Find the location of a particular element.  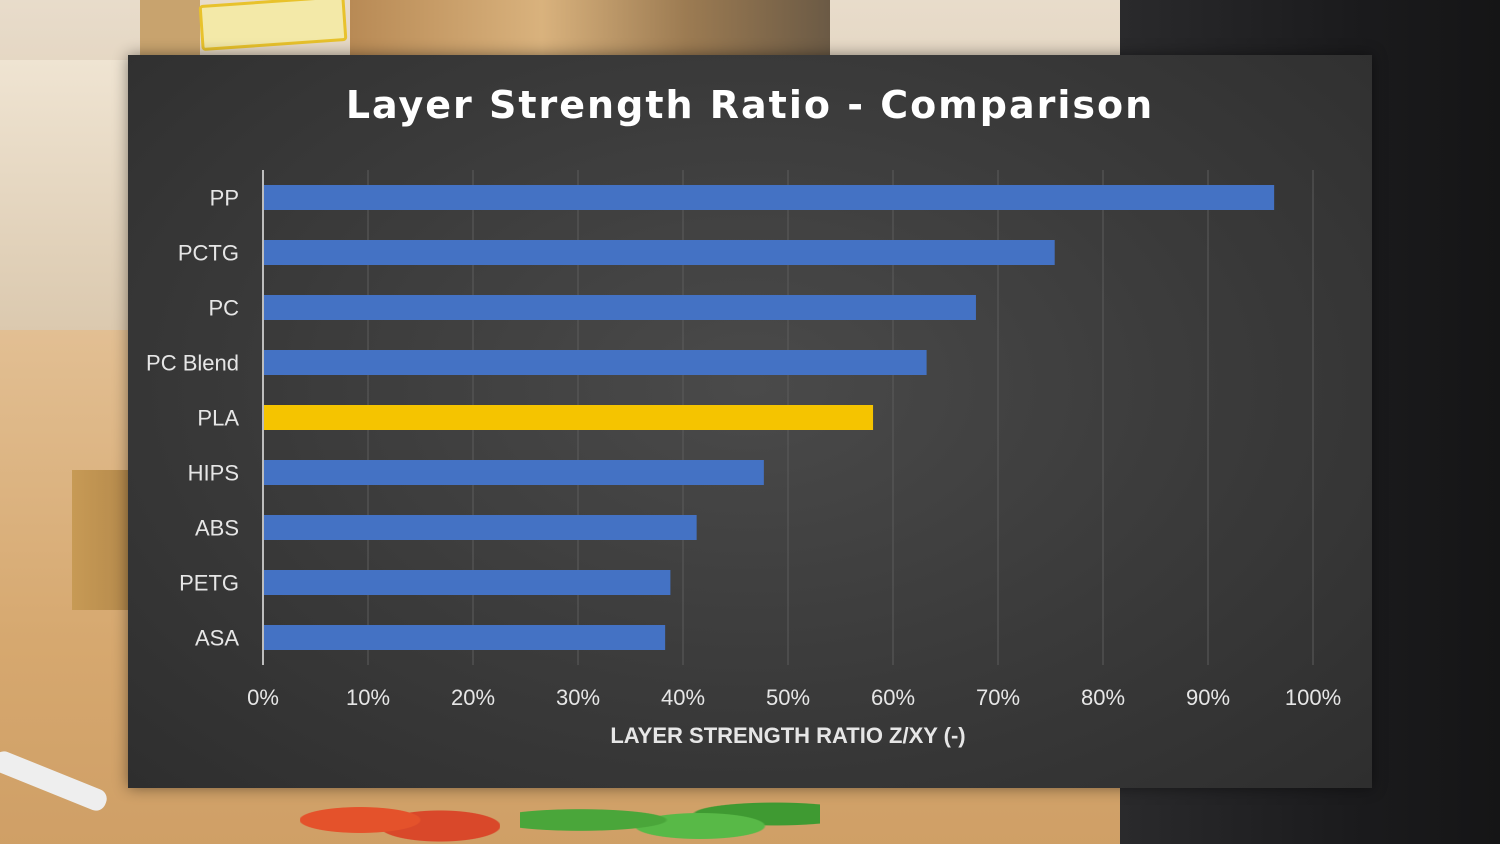

bar-petg is located at coordinates (467, 582).